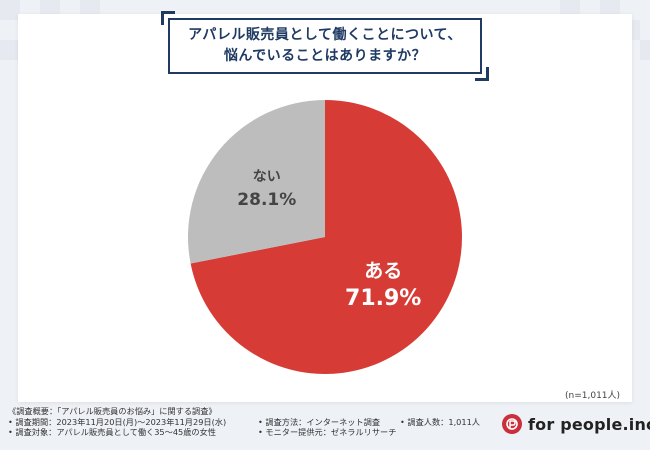 The width and height of the screenshot is (650, 450). What do you see at coordinates (512, 424) in the screenshot?
I see `logo-mark-icon` at bounding box center [512, 424].